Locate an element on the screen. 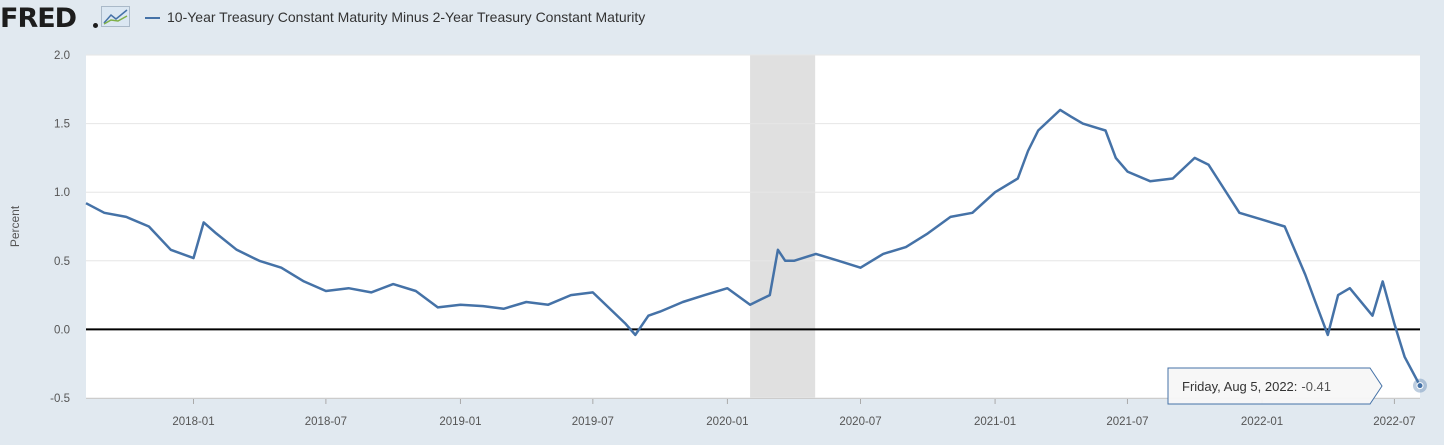 The image size is (1444, 445). y-tick-label: 2.0 is located at coordinates (62, 56).